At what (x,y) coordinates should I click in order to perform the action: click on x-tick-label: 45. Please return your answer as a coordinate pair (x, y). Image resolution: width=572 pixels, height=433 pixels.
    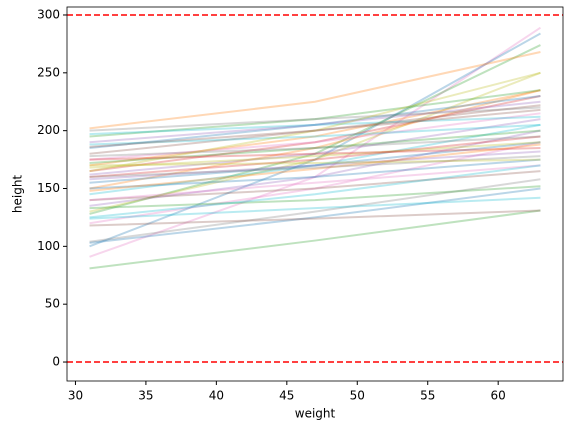
    Looking at the image, I should click on (286, 396).